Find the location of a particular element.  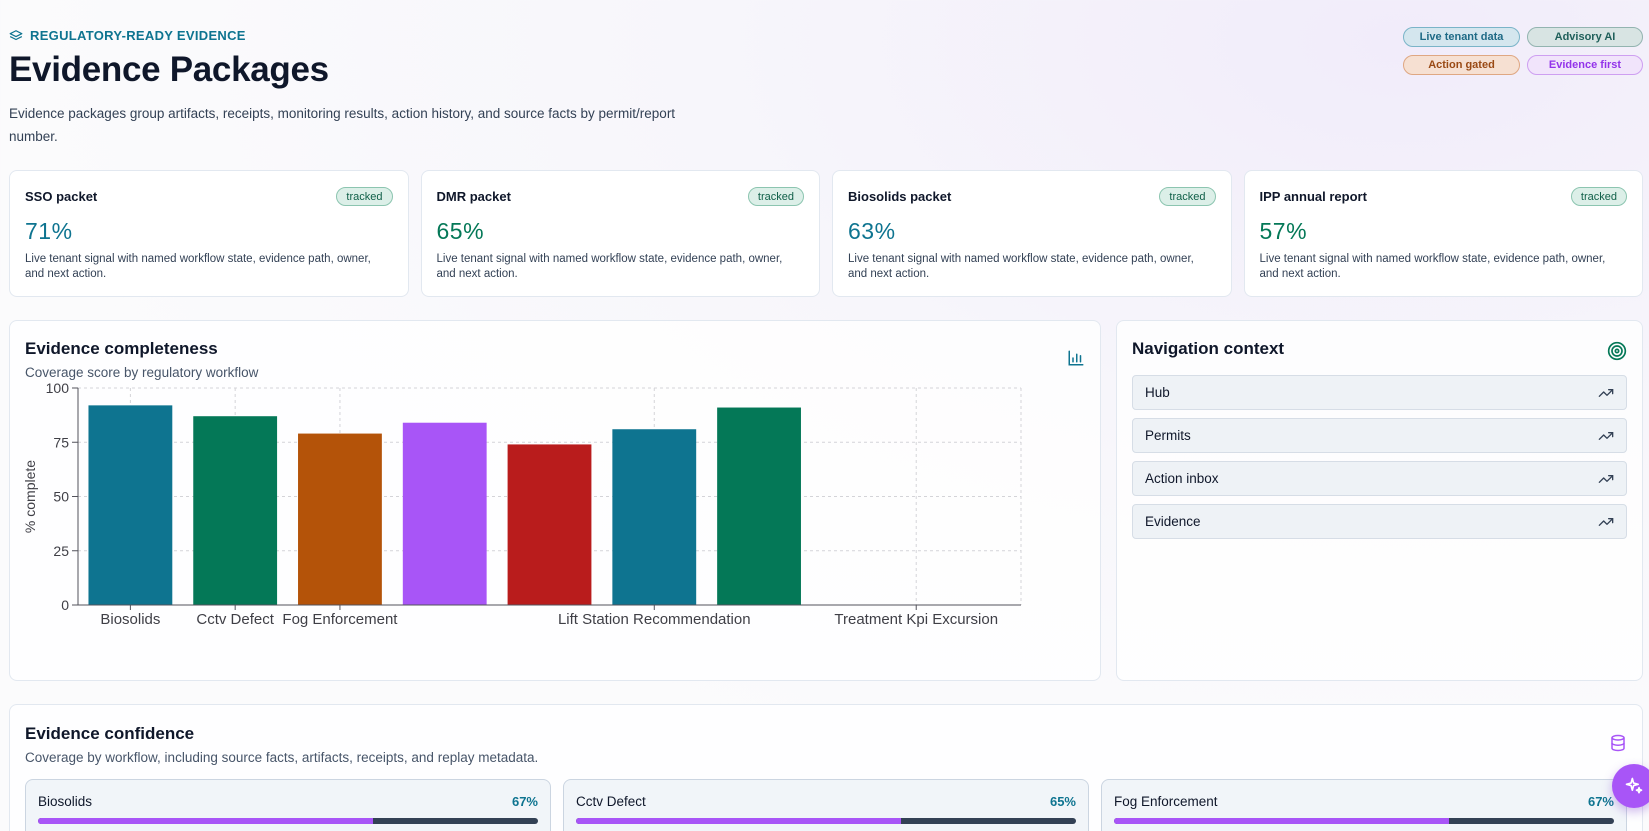

kpi-name: SSO packet is located at coordinates (61, 196).